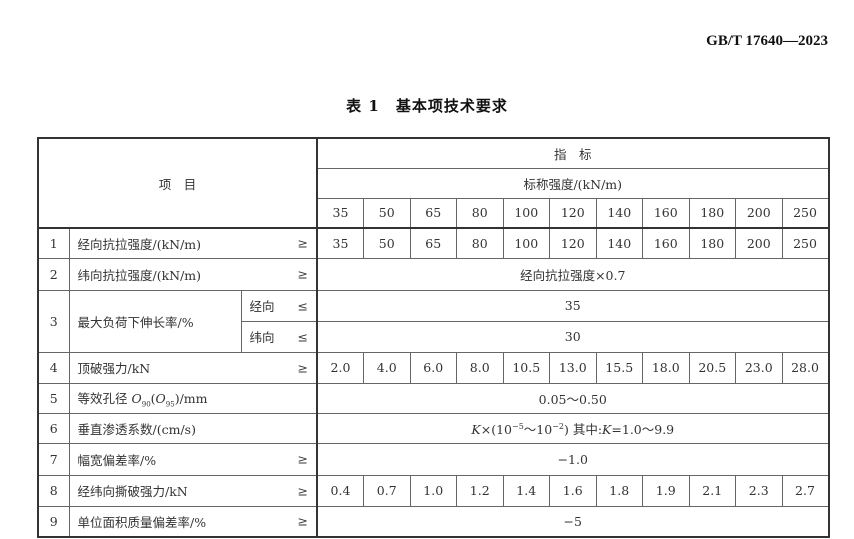 The height and width of the screenshot is (539, 854). Describe the element at coordinates (53, 367) in the screenshot. I see `row-number: 4` at that location.